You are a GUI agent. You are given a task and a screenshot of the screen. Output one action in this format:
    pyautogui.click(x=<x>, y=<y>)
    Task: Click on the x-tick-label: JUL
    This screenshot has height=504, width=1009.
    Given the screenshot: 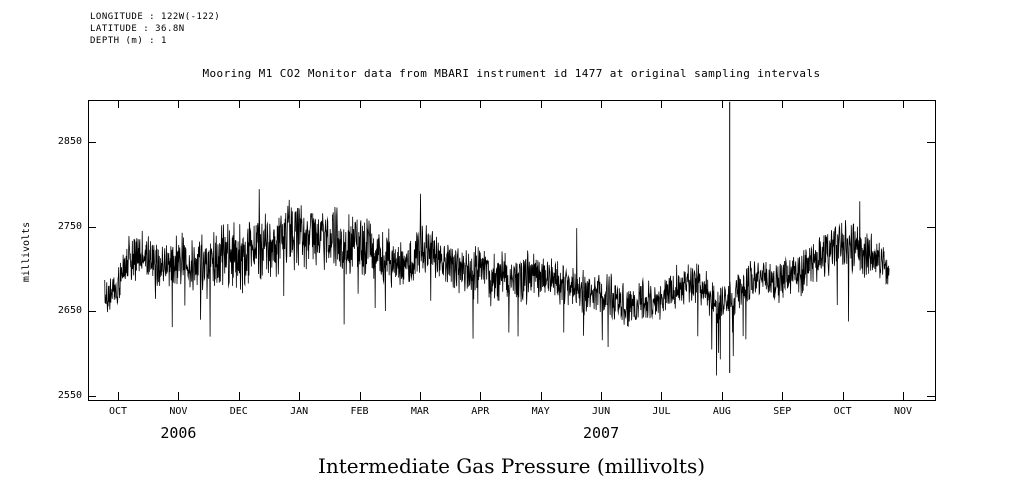 What is the action you would take?
    pyautogui.click(x=661, y=411)
    